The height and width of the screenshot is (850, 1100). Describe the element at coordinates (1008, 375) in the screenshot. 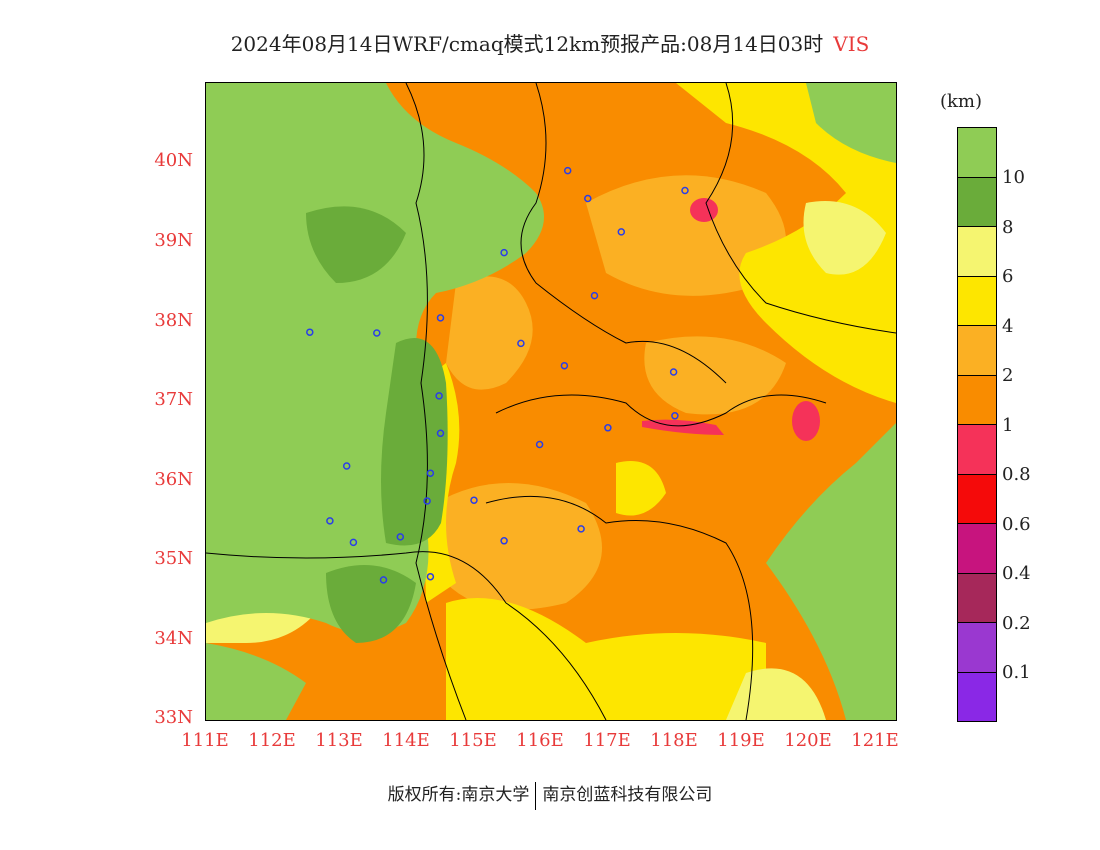

I see `legend-label-2: 2` at that location.